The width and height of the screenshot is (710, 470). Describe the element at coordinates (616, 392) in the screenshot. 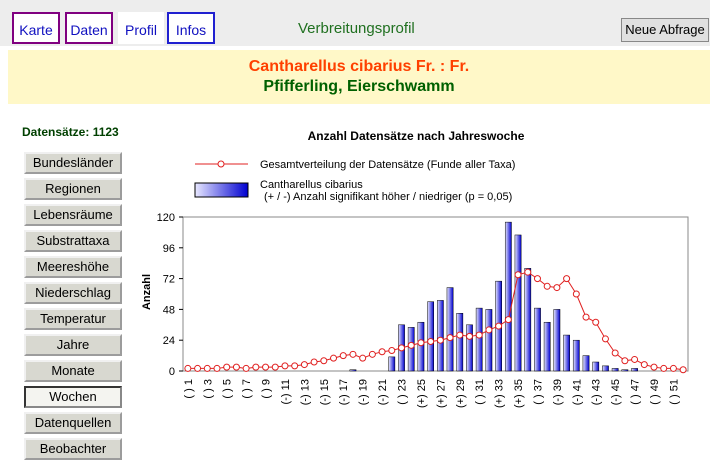

I see `x-tick-label: (-) 45` at that location.